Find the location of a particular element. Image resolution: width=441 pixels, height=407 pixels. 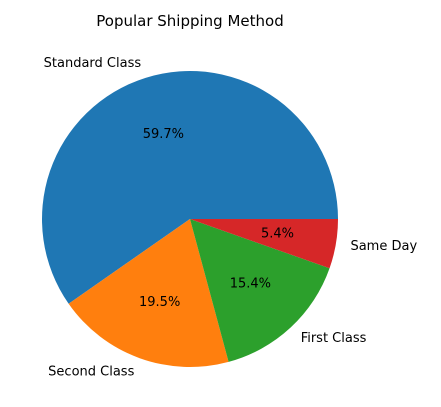

pie-slice-first-class is located at coordinates (260, 290).